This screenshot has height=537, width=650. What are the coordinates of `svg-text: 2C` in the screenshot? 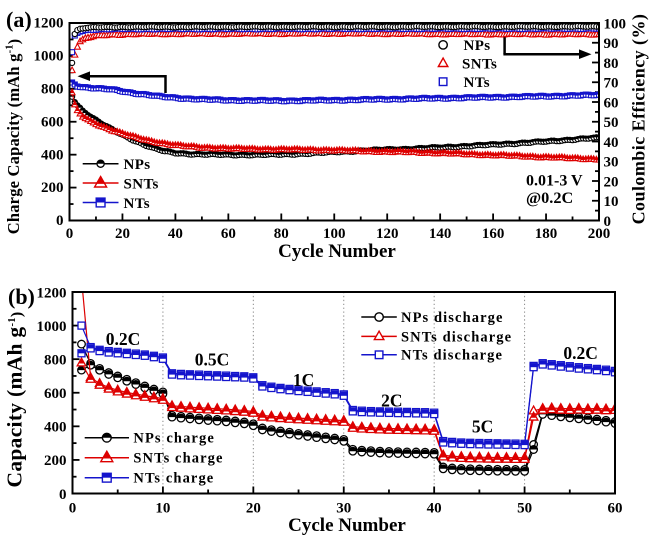 It's located at (391, 401).